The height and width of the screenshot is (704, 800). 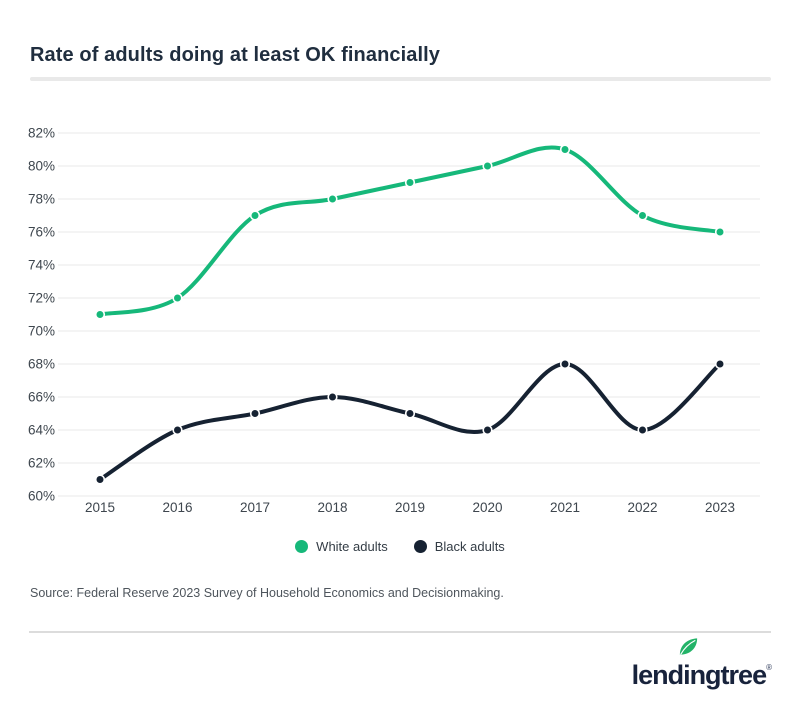 I want to click on x-axis-tick-label: 2019, so click(x=410, y=507).